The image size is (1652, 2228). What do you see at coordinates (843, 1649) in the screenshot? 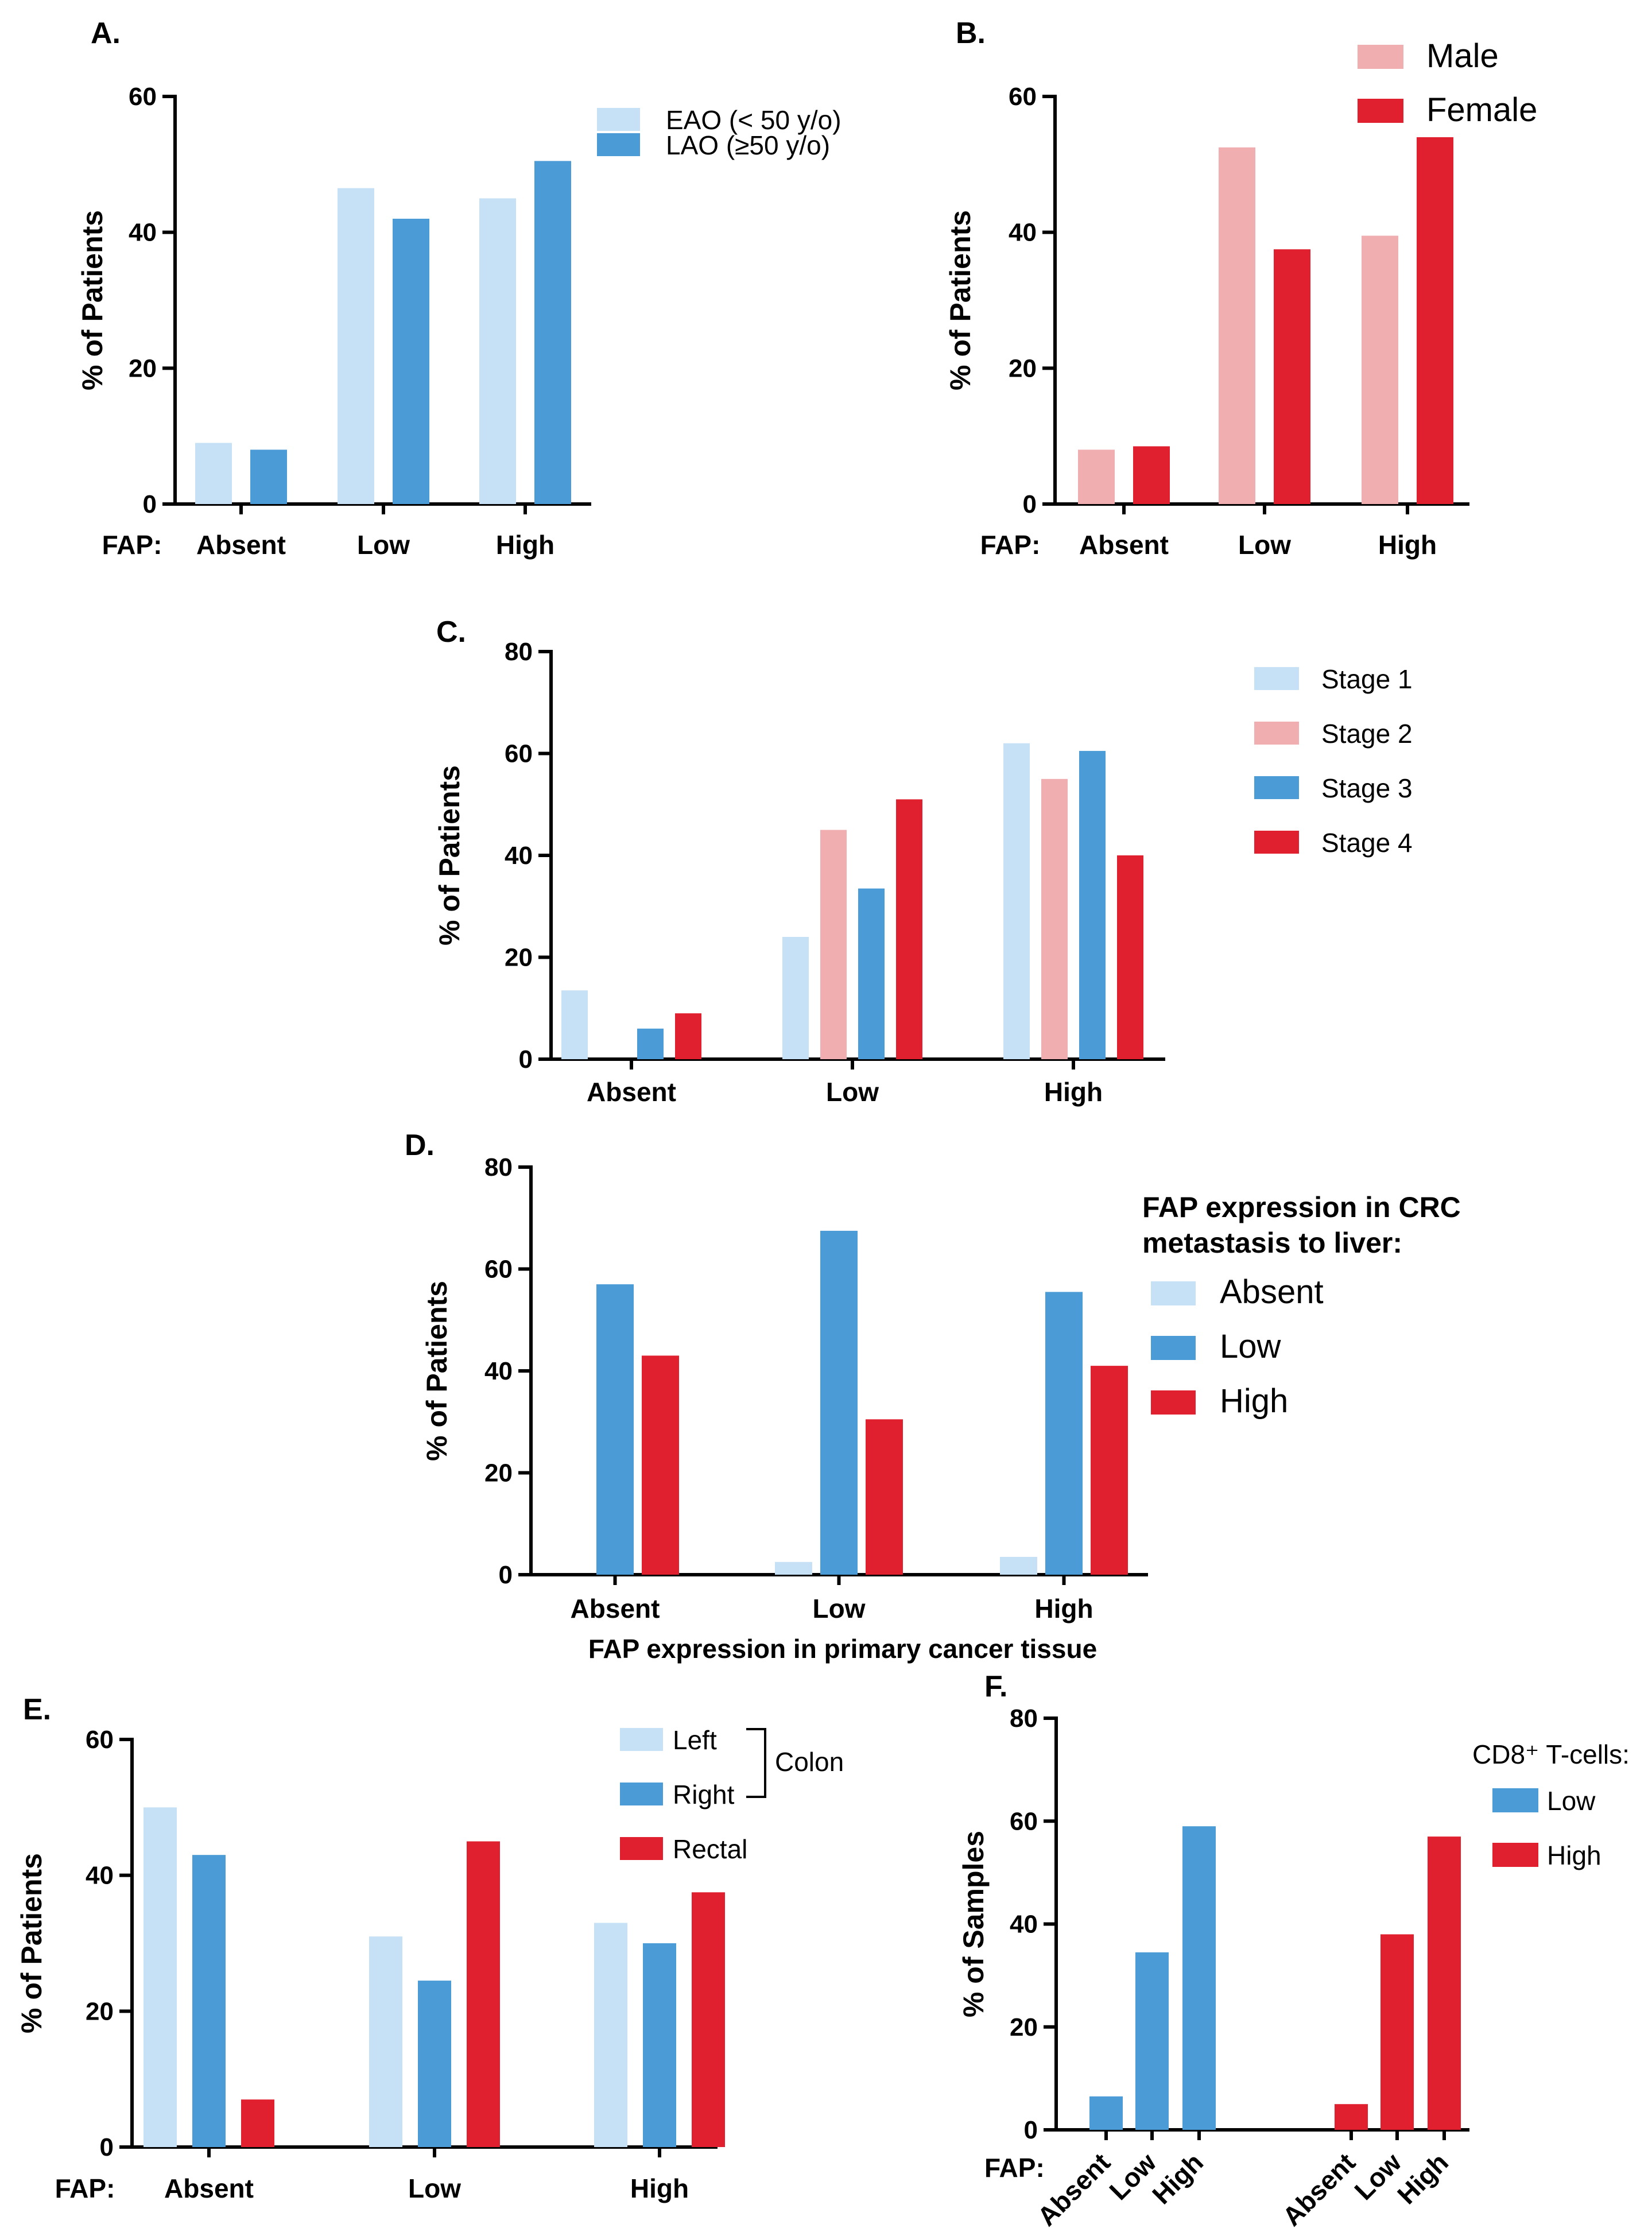
I see `x-axis-label: FAP expression in primary cancer tissue` at bounding box center [843, 1649].